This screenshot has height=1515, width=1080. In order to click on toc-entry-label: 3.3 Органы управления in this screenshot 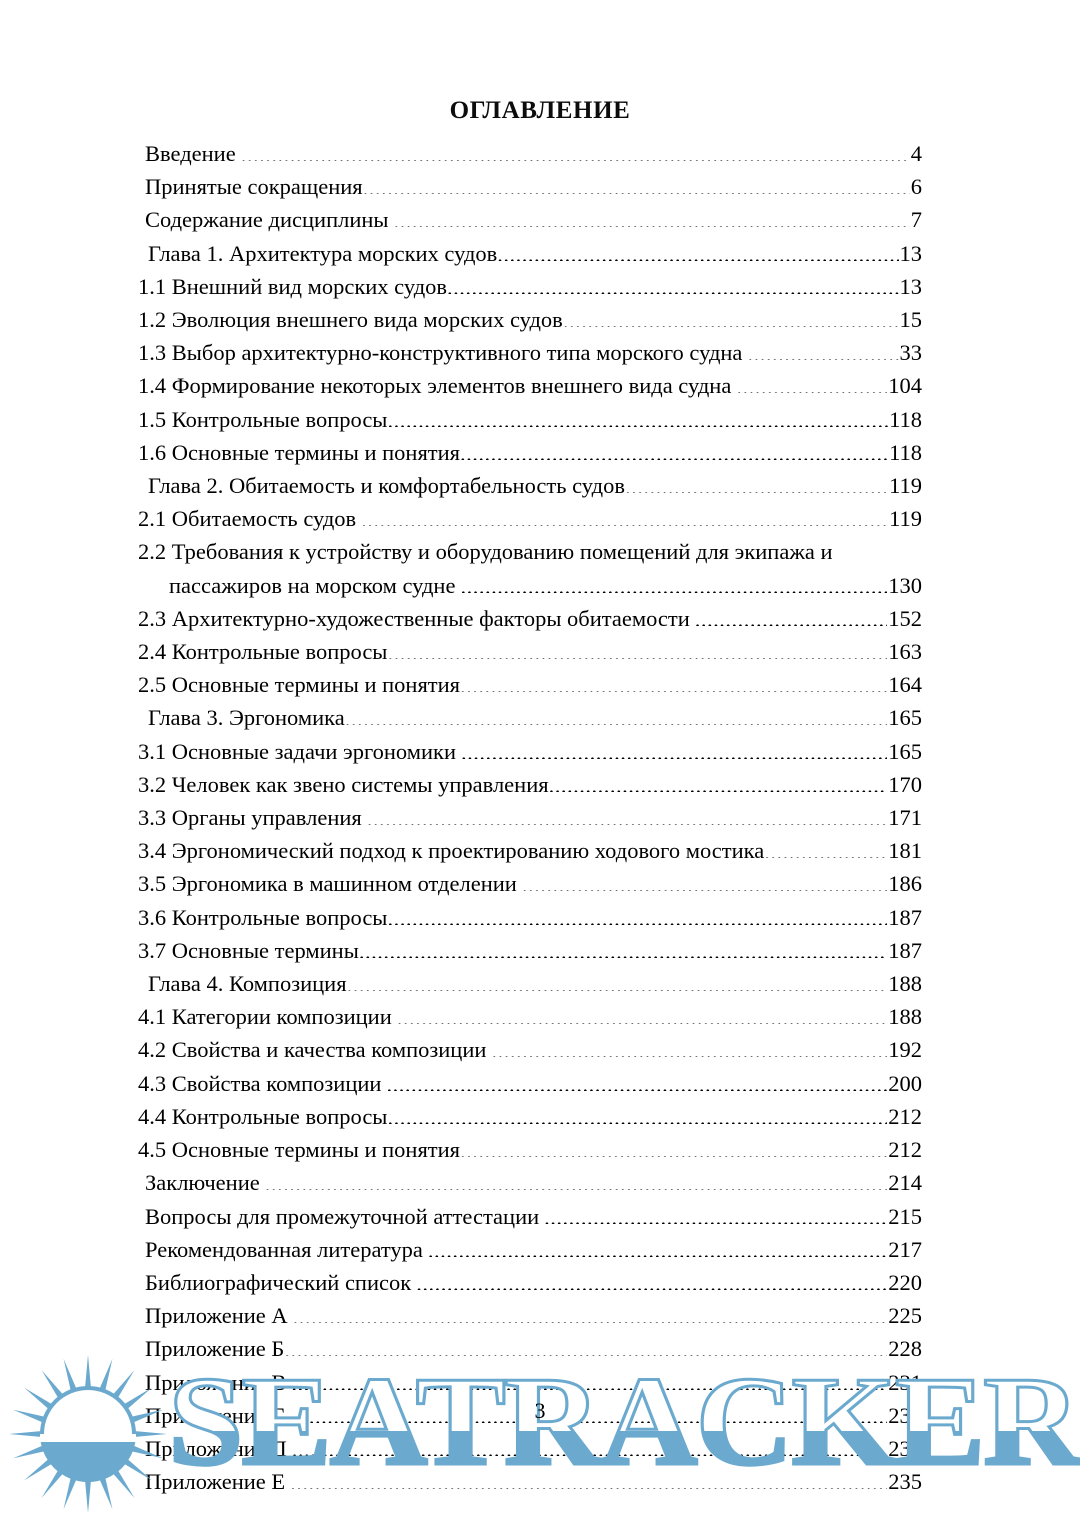, I will do `click(250, 818)`.